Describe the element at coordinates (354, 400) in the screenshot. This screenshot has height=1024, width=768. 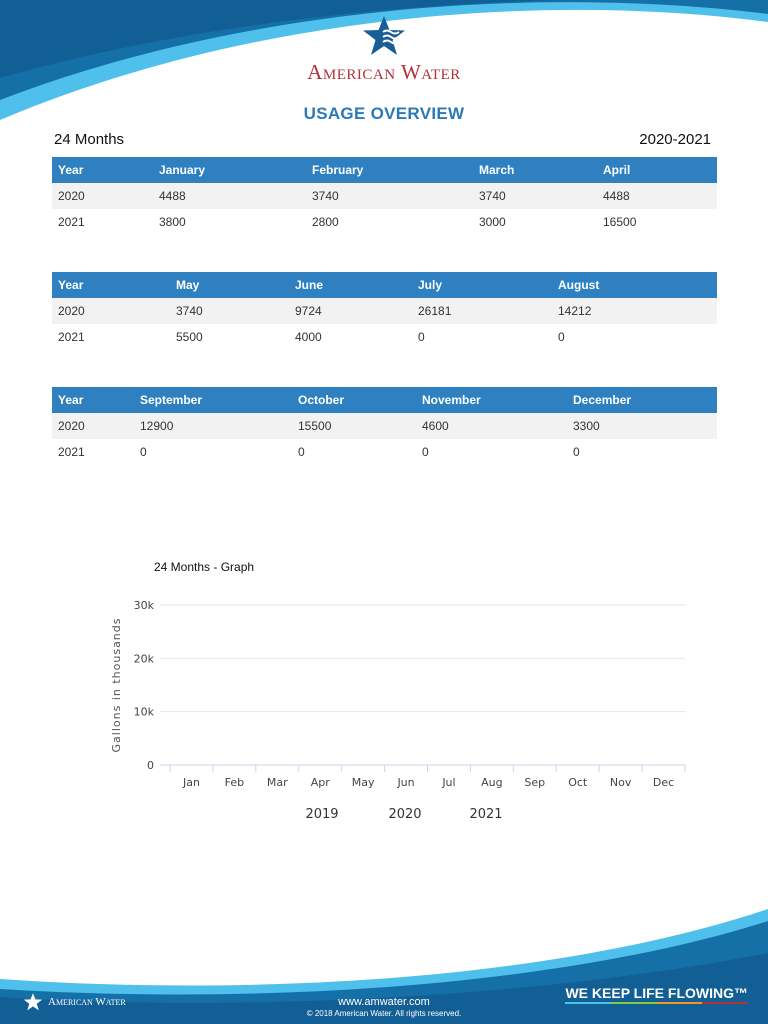
I see `table-header-cell: October` at that location.